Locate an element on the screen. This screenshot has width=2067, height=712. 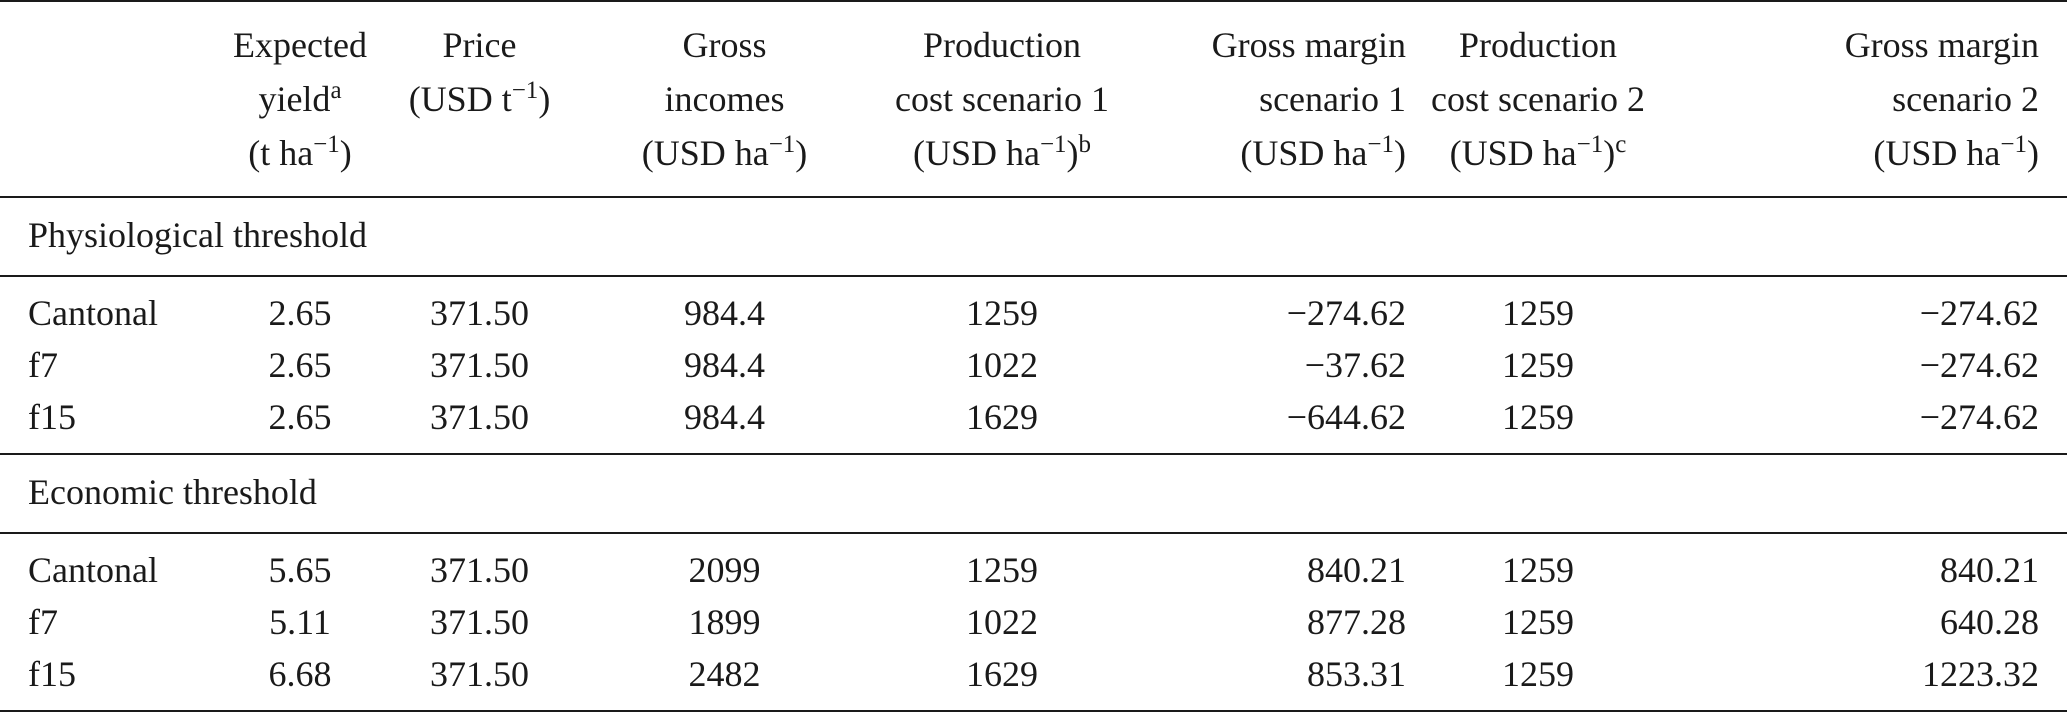
cell: 1223.32 is located at coordinates (1864, 680).